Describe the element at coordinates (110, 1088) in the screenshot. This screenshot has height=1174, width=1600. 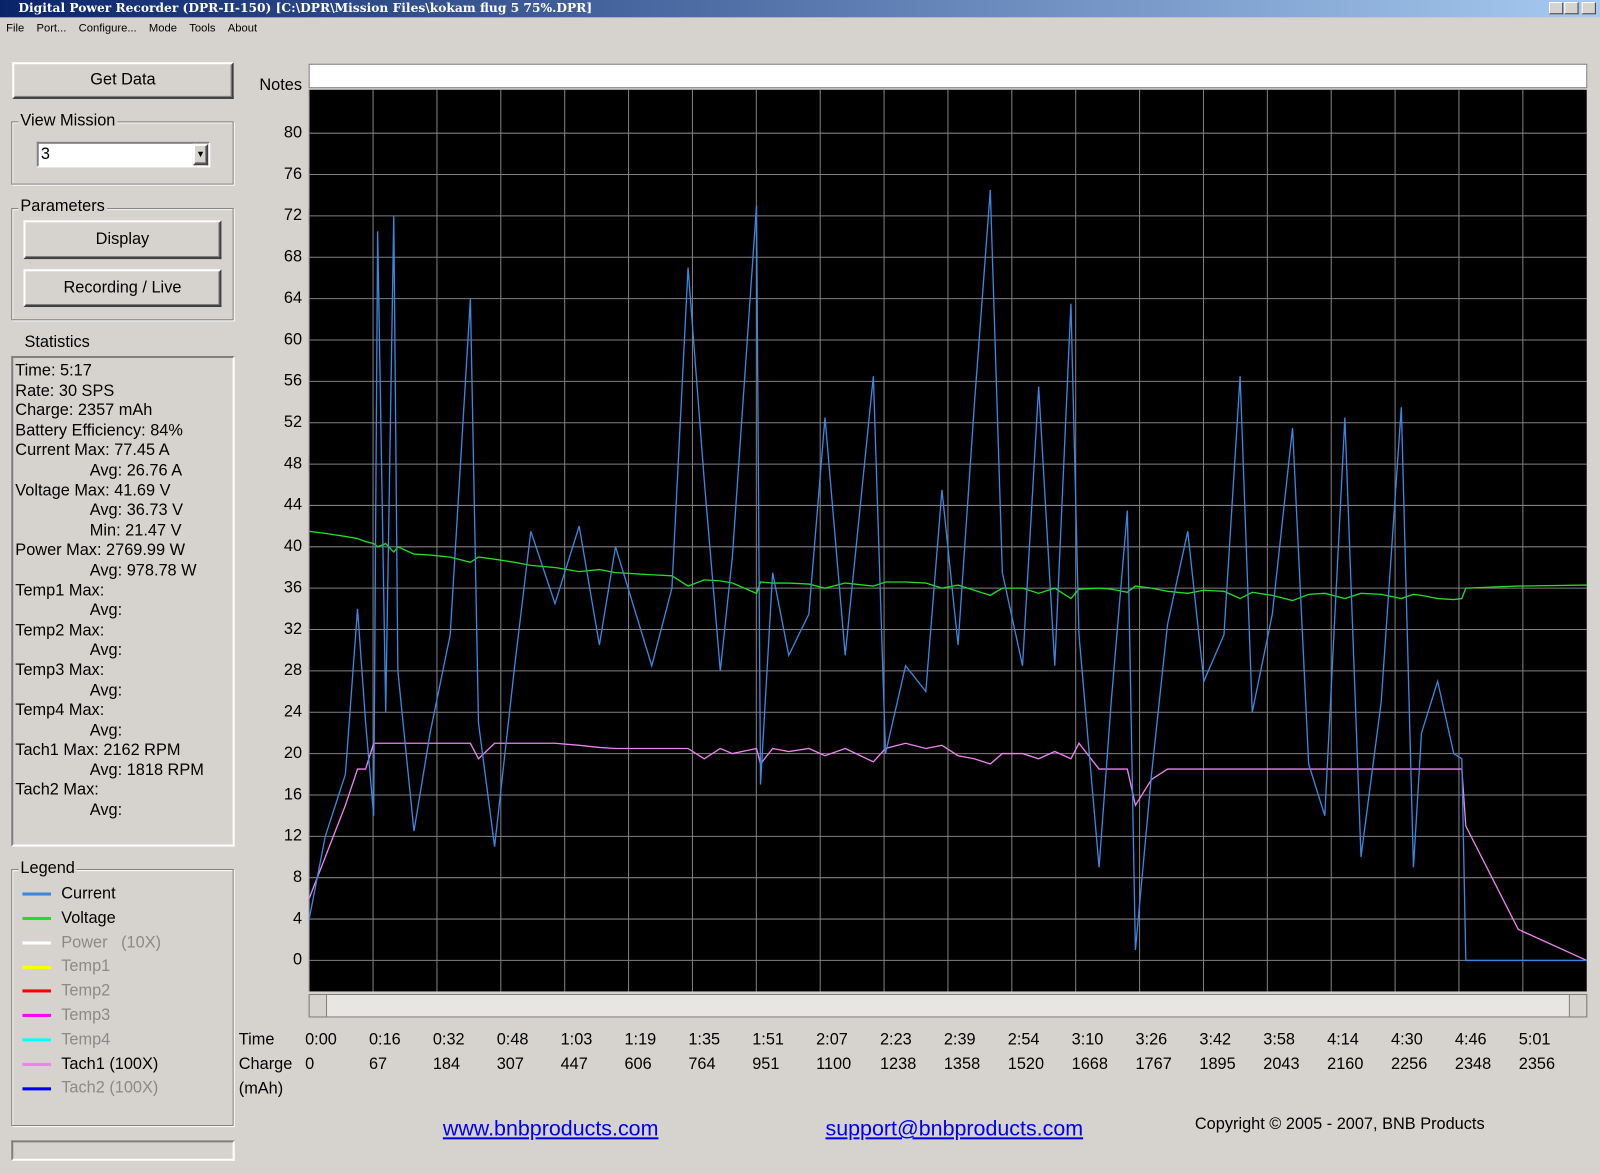
I see `legend-label: Tach2 (100X)` at that location.